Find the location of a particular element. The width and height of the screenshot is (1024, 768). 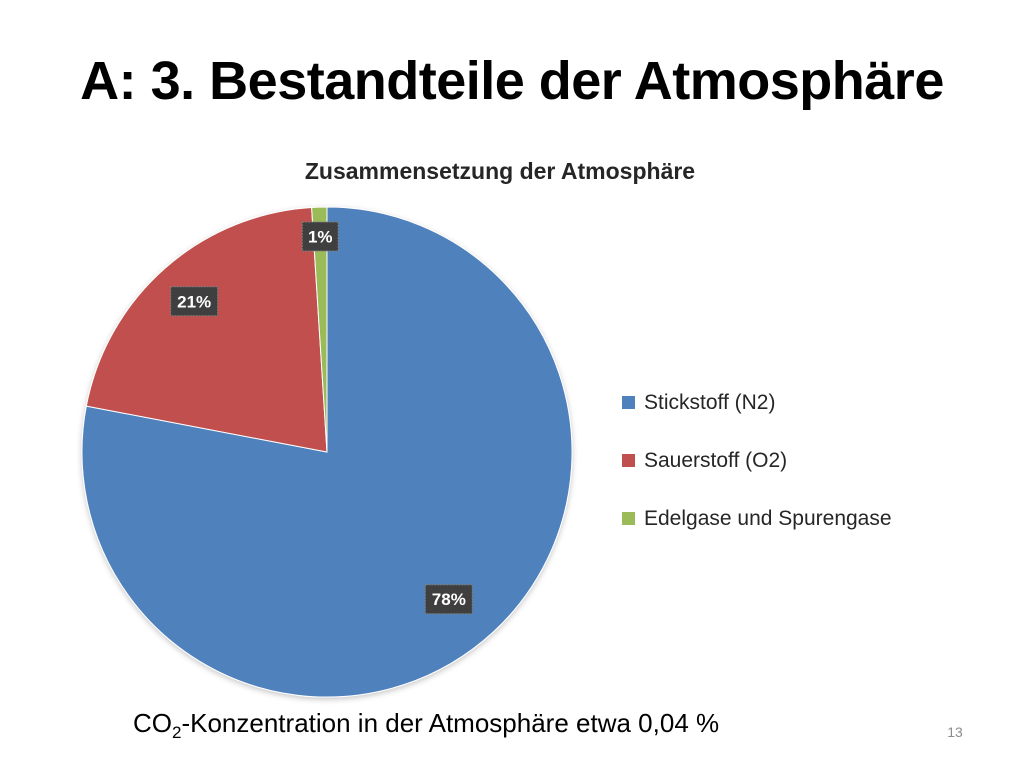

data-label-sauerstoff: 21% is located at coordinates (194, 301).